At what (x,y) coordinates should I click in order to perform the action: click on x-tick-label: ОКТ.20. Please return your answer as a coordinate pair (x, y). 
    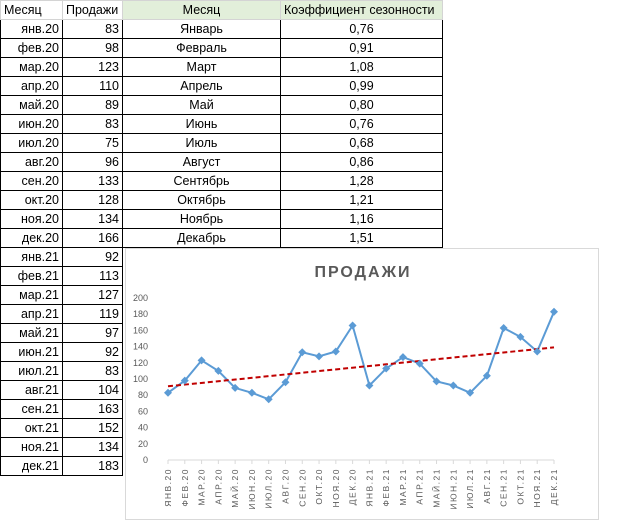
    Looking at the image, I should click on (319, 486).